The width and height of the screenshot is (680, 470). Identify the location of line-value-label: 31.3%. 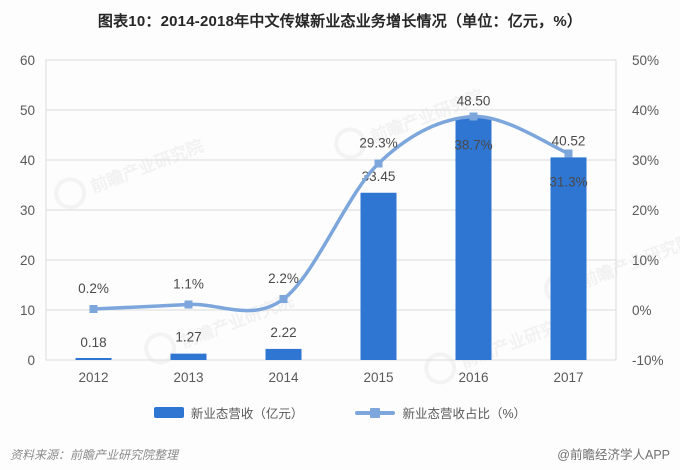
(568, 182).